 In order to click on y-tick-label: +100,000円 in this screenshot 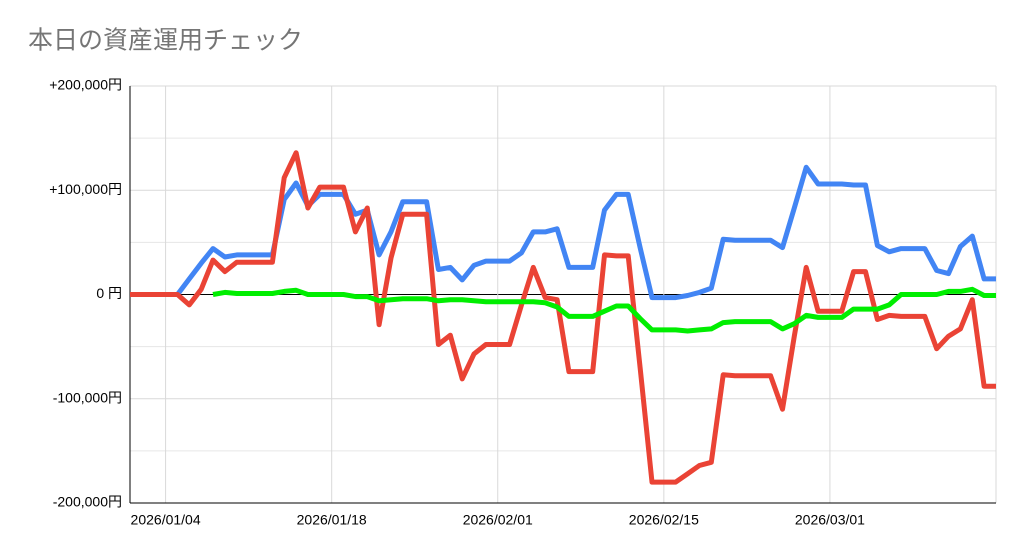, I will do `click(85, 189)`.